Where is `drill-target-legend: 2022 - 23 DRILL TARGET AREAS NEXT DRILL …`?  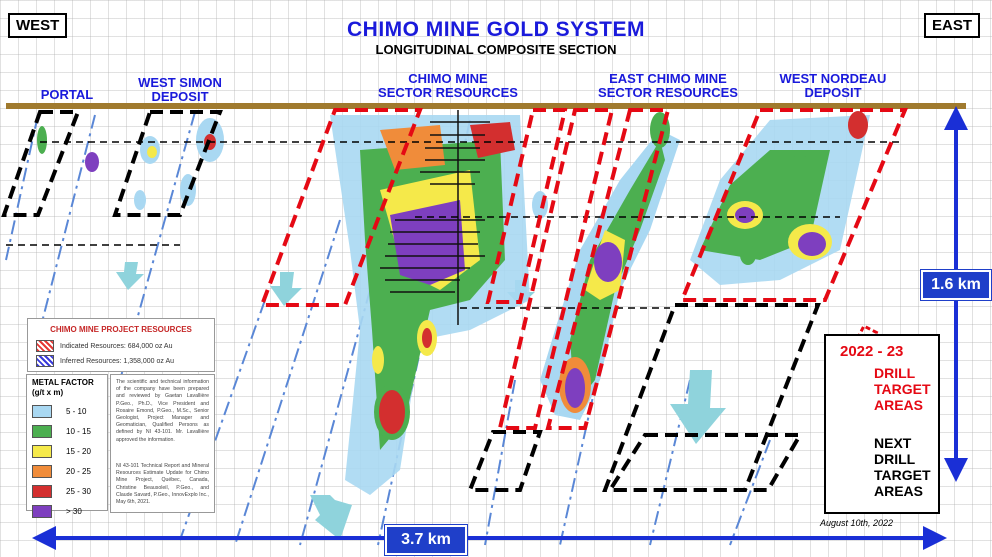
drill-target-legend: 2022 - 23 DRILL TARGET AREAS NEXT DRILL … is located at coordinates (882, 424).